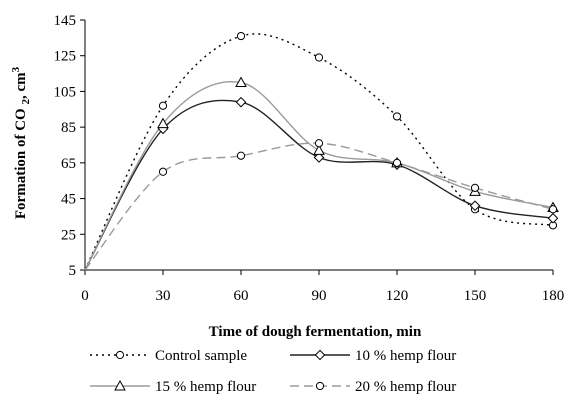 The width and height of the screenshot is (565, 396). What do you see at coordinates (68, 128) in the screenshot?
I see `y-tick-label: 85` at bounding box center [68, 128].